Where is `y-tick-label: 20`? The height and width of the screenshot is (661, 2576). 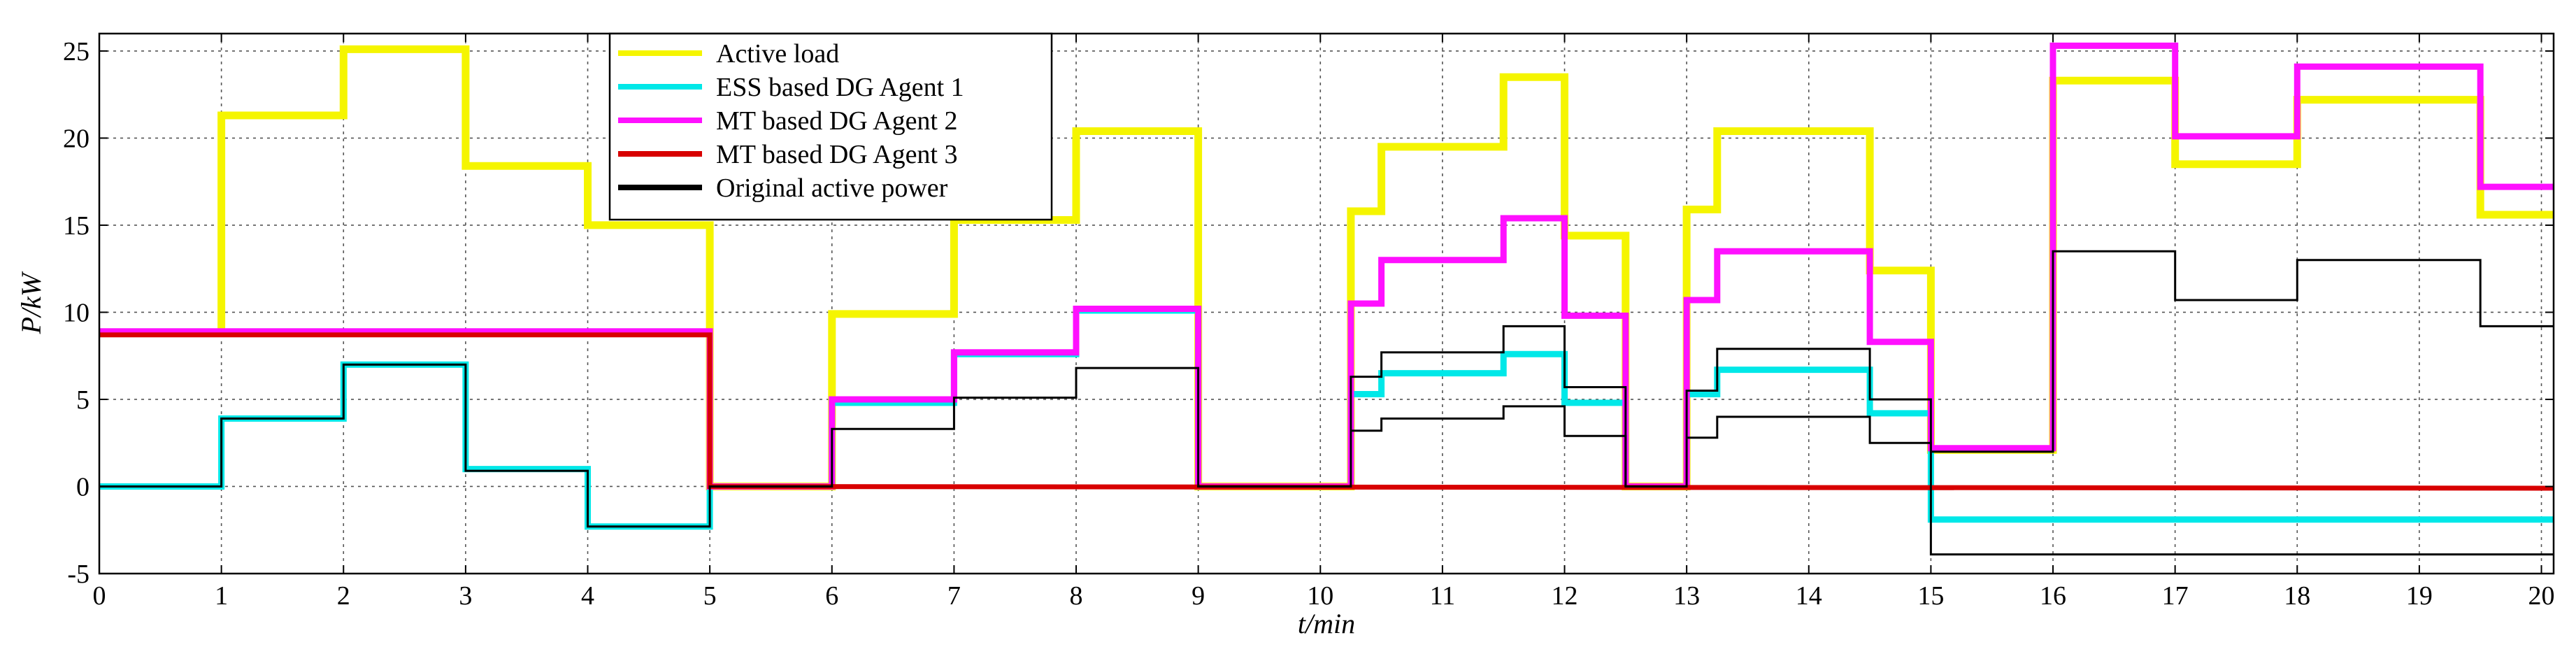 y-tick-label: 20 is located at coordinates (76, 138).